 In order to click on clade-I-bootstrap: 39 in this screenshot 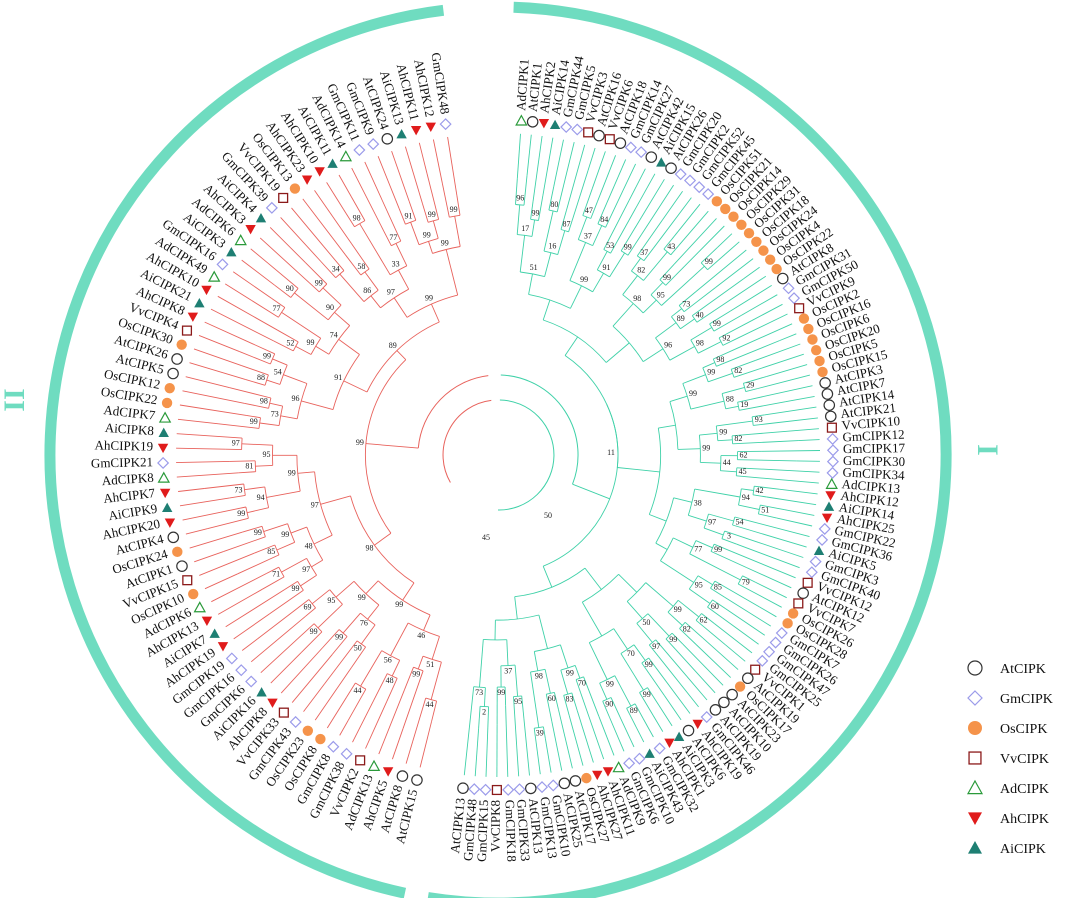, I will do `click(540, 732)`.